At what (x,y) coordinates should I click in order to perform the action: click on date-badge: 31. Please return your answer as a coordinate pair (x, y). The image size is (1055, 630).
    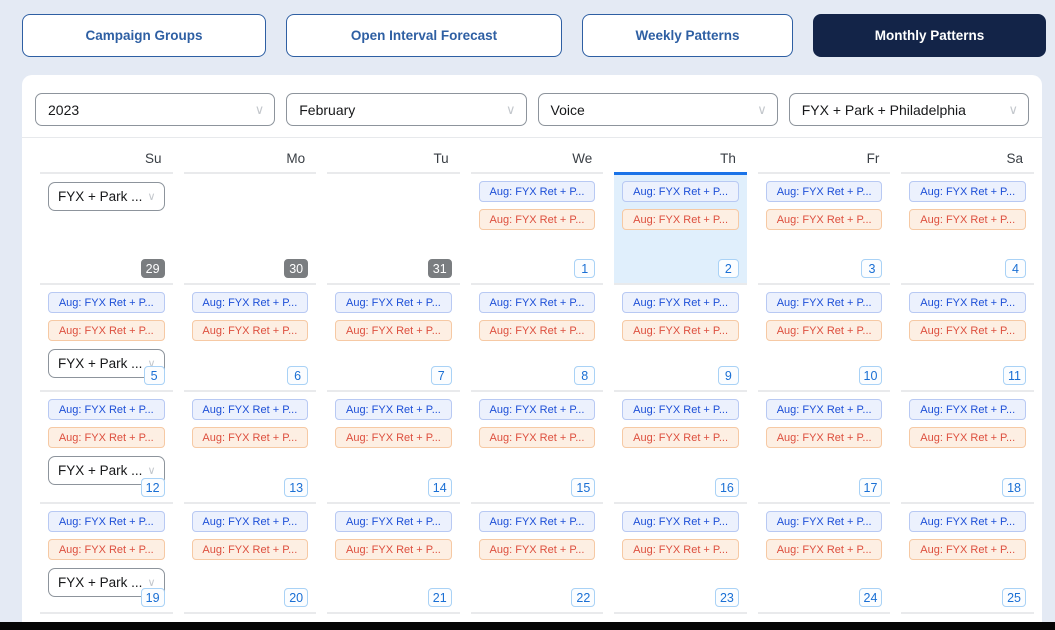
    Looking at the image, I should click on (439, 268).